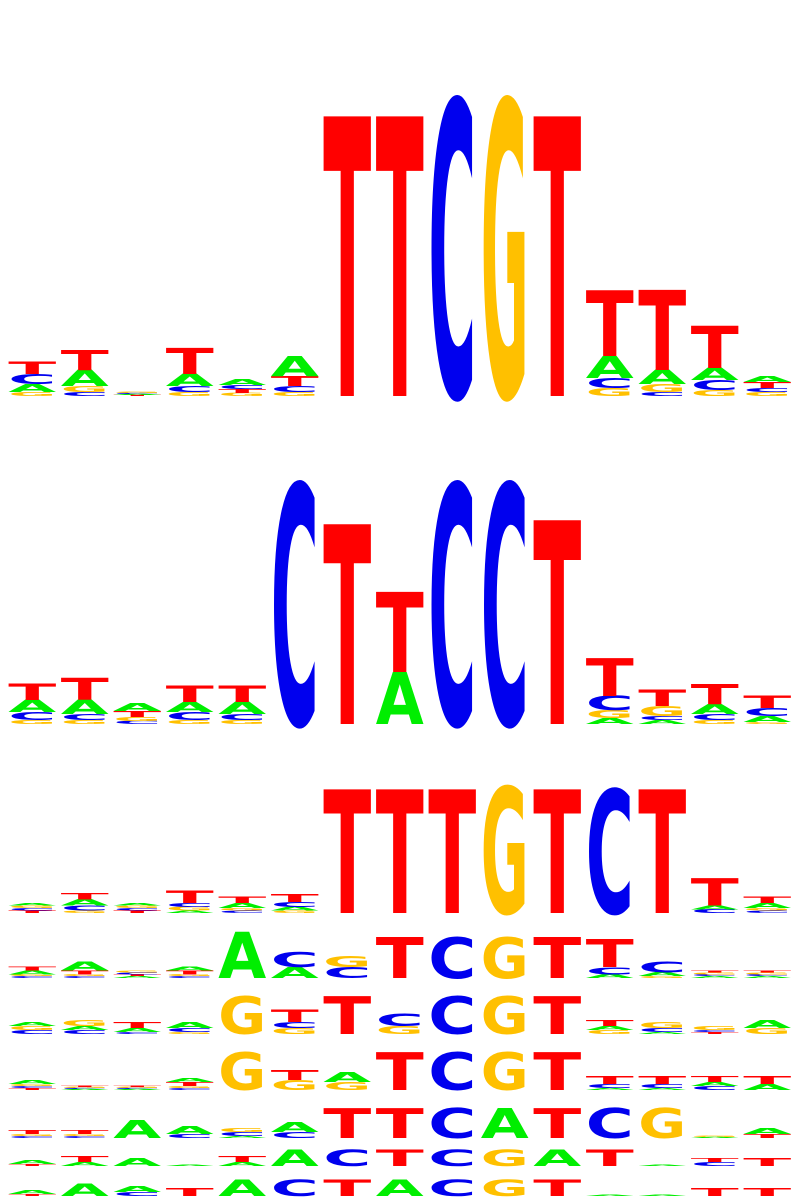  What do you see at coordinates (295, 1158) in the screenshot?
I see `logo-column: A` at bounding box center [295, 1158].